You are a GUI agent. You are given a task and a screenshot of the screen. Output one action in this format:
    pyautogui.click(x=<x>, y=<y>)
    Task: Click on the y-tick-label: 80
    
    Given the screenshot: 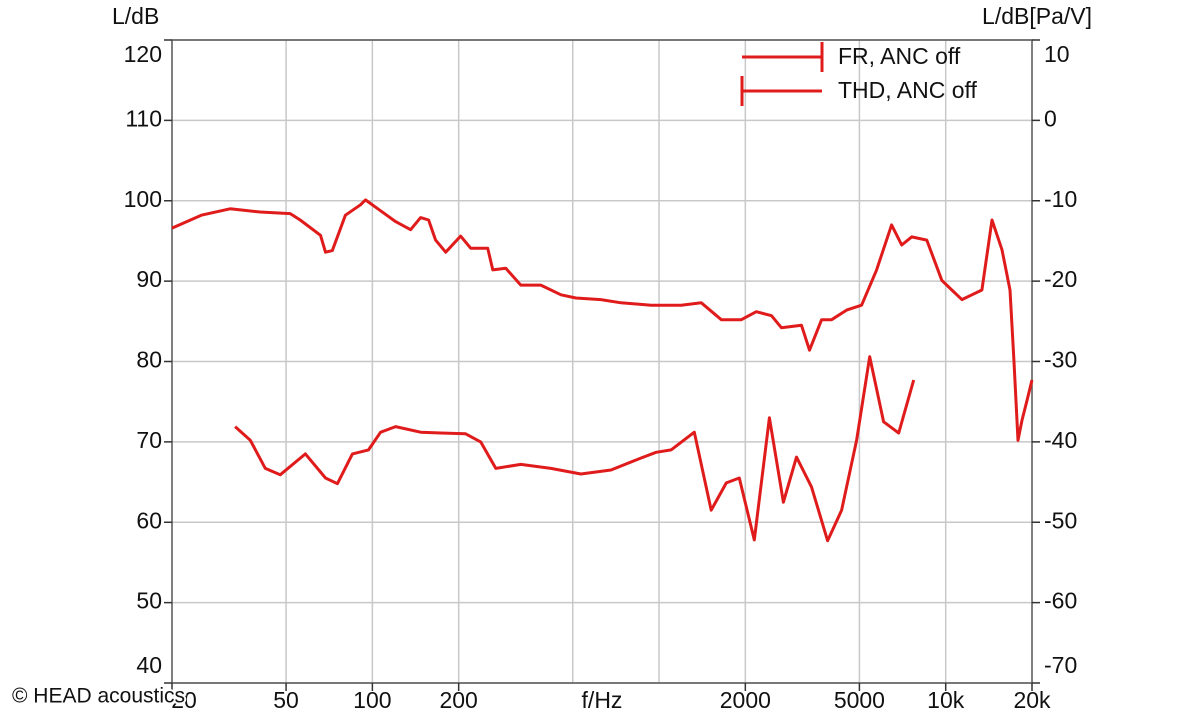 What is the action you would take?
    pyautogui.click(x=149, y=360)
    